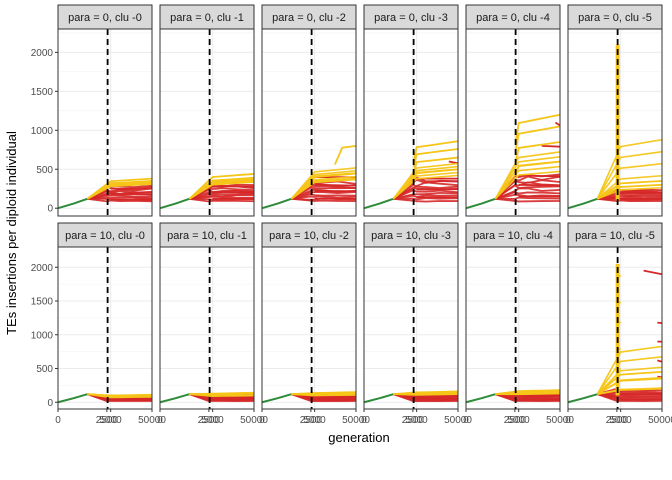 The width and height of the screenshot is (672, 480). Describe the element at coordinates (411, 18) in the screenshot. I see `facet-strip-label: para = 0, clu -3` at that location.